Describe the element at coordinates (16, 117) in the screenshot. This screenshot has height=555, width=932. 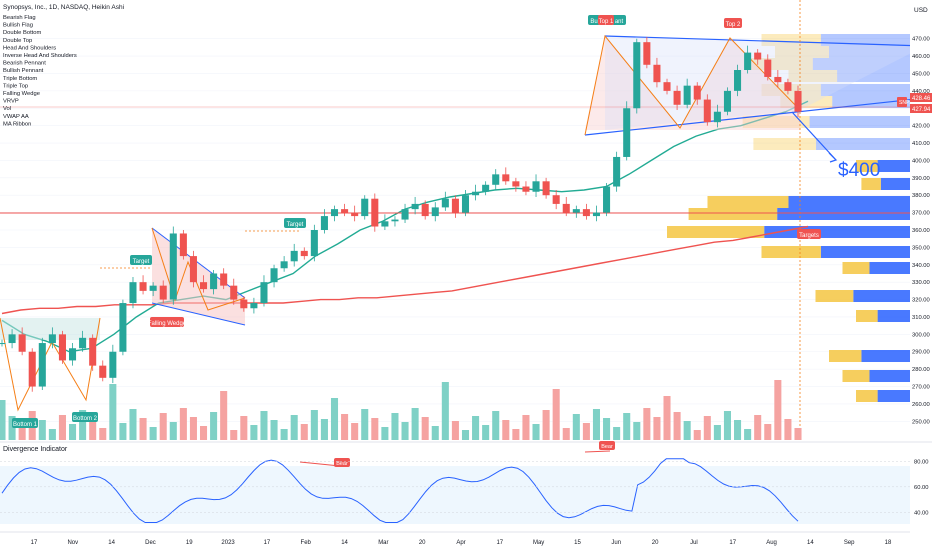
I see `legend-item: VWAP AA` at that location.